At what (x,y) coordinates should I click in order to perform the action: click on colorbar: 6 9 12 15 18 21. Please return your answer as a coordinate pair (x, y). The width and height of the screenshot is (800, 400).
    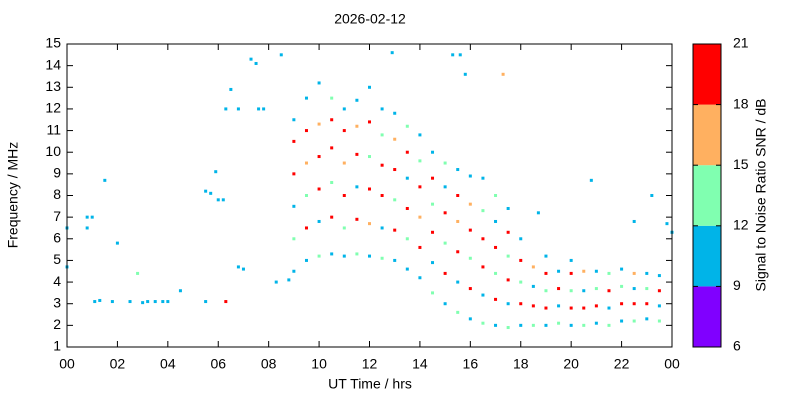
    Looking at the image, I should click on (720, 194).